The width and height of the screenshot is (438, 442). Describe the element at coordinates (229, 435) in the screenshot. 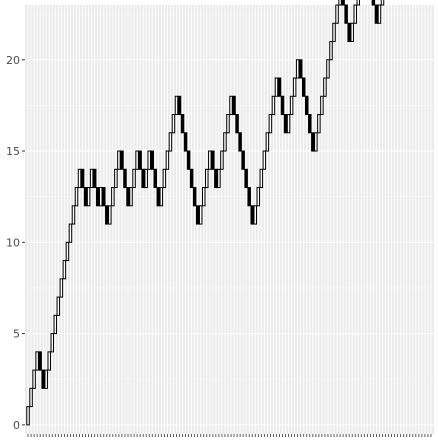

I see `x-axis` at that location.